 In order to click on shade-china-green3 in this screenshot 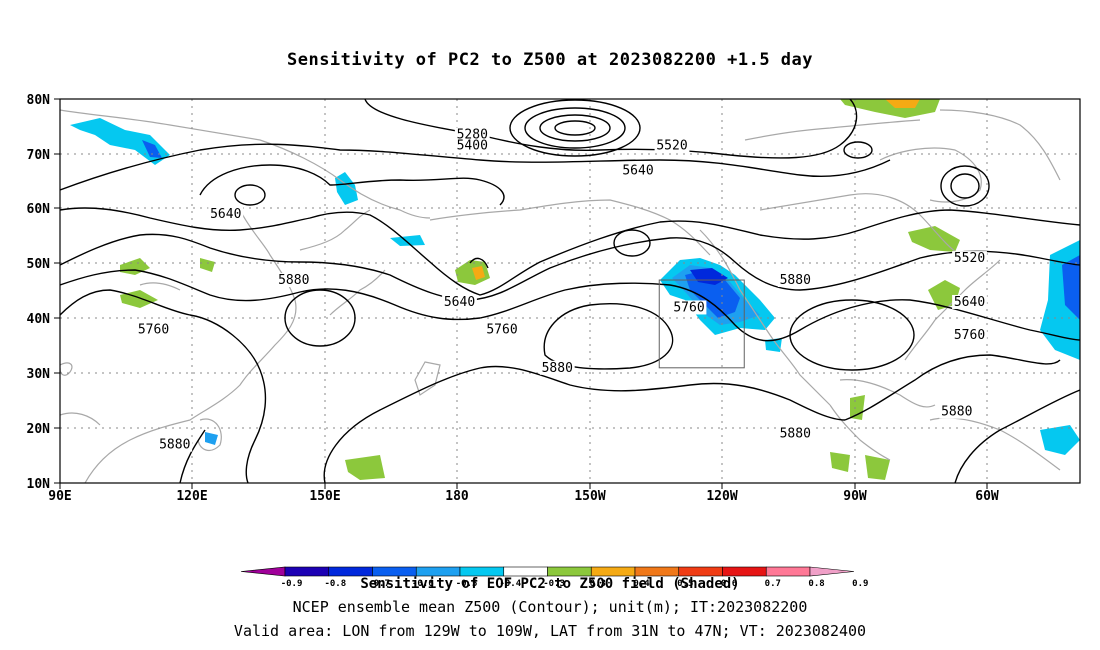, I will do `click(207, 265)`.